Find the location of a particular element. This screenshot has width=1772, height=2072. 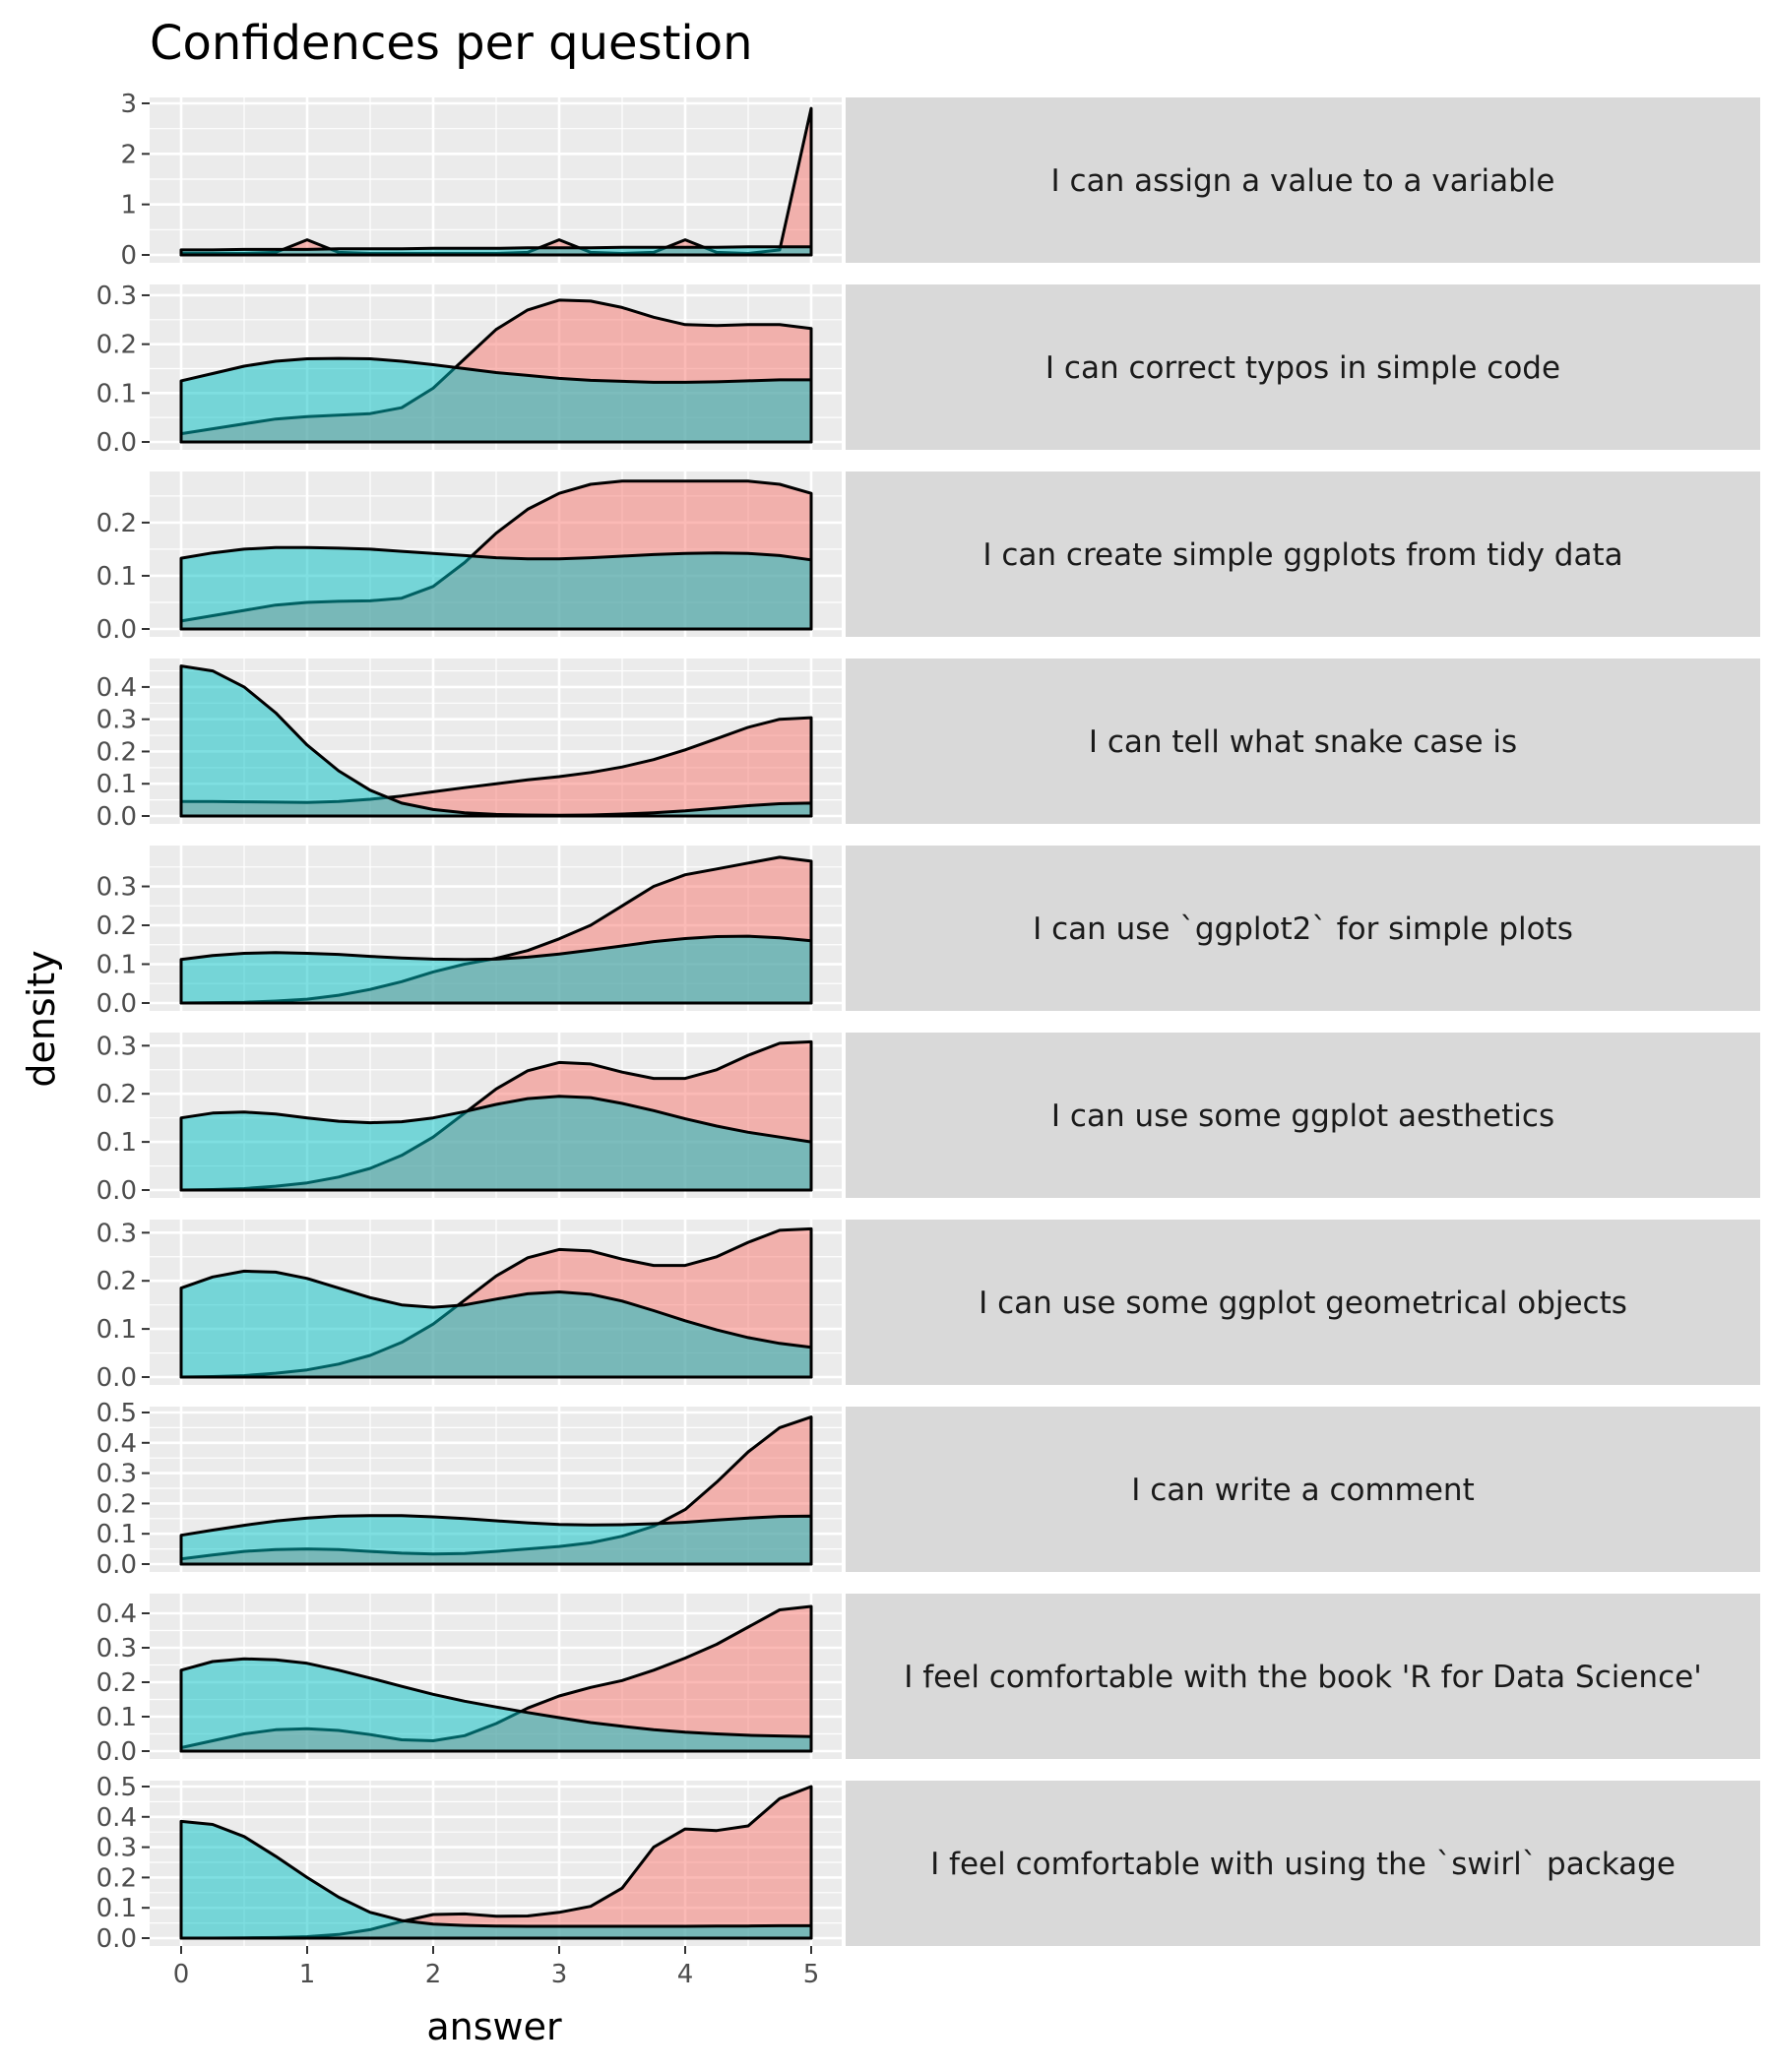

y-axis-title: density is located at coordinates (41, 1018).